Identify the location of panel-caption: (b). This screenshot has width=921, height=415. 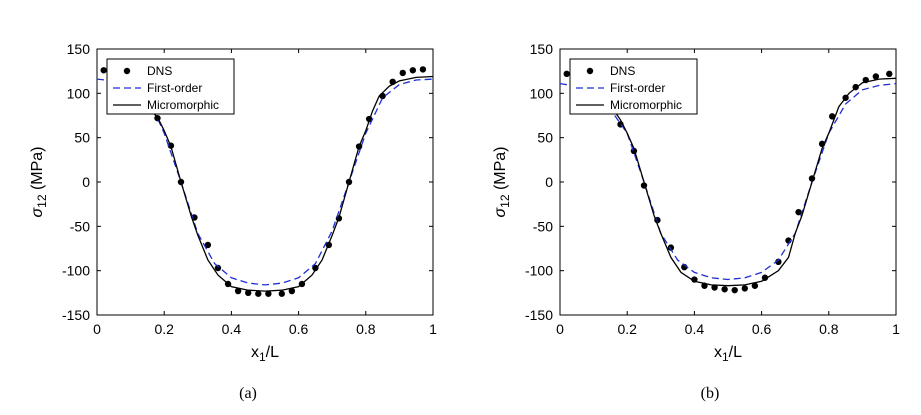
(710, 393).